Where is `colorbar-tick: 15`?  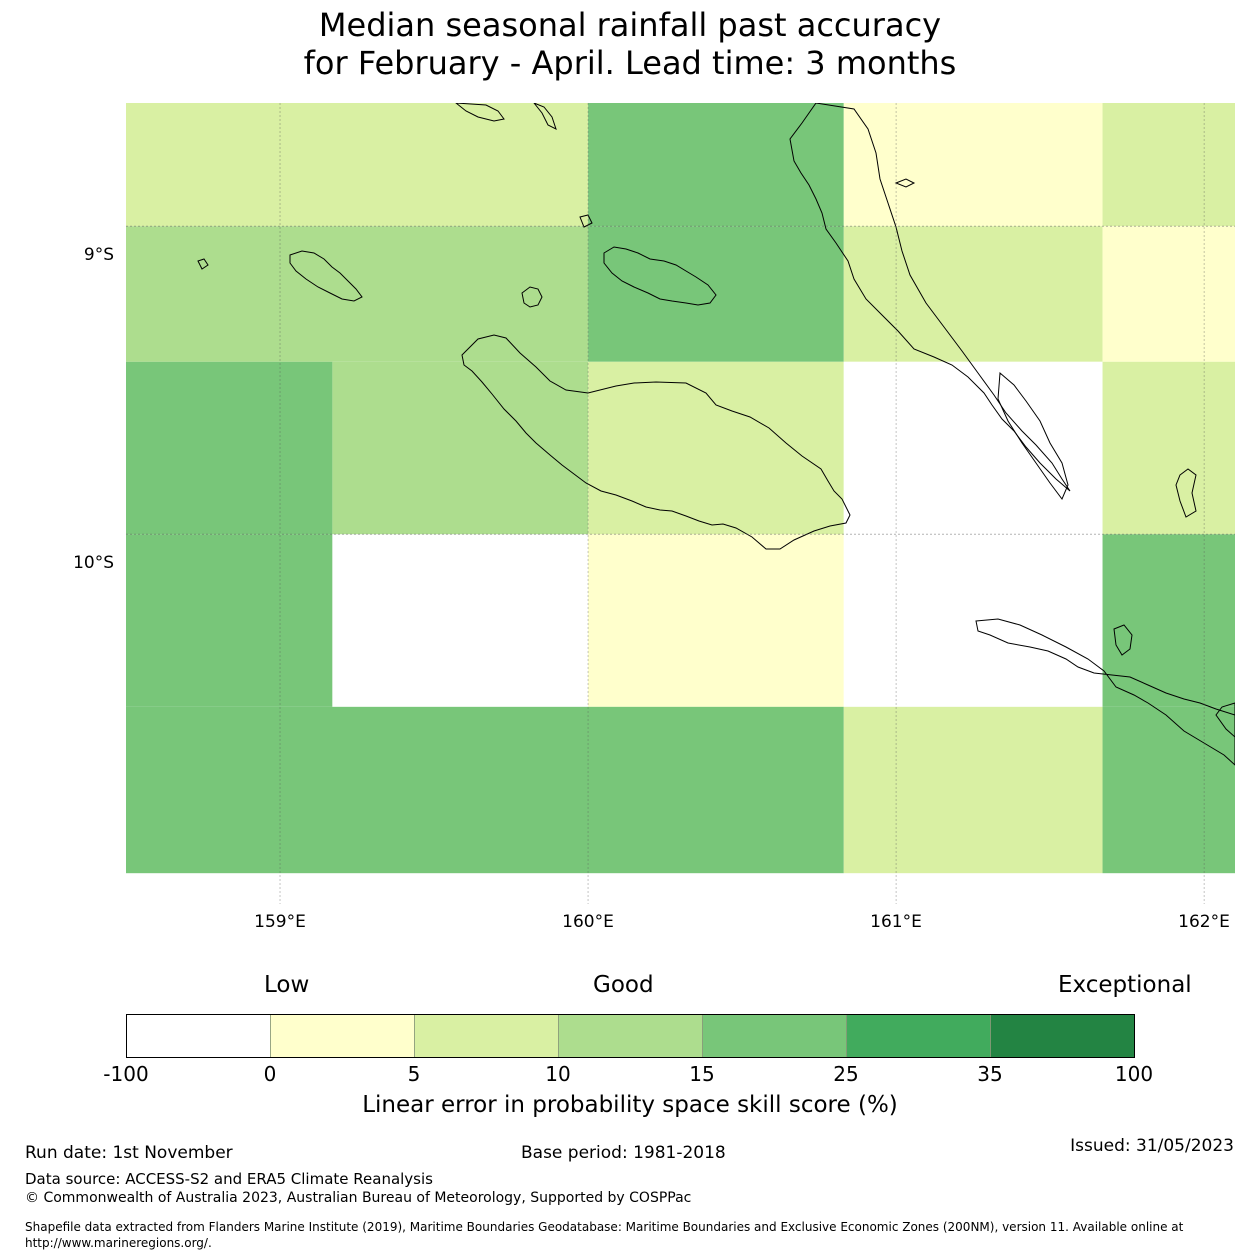
colorbar-tick: 15 is located at coordinates (702, 1074).